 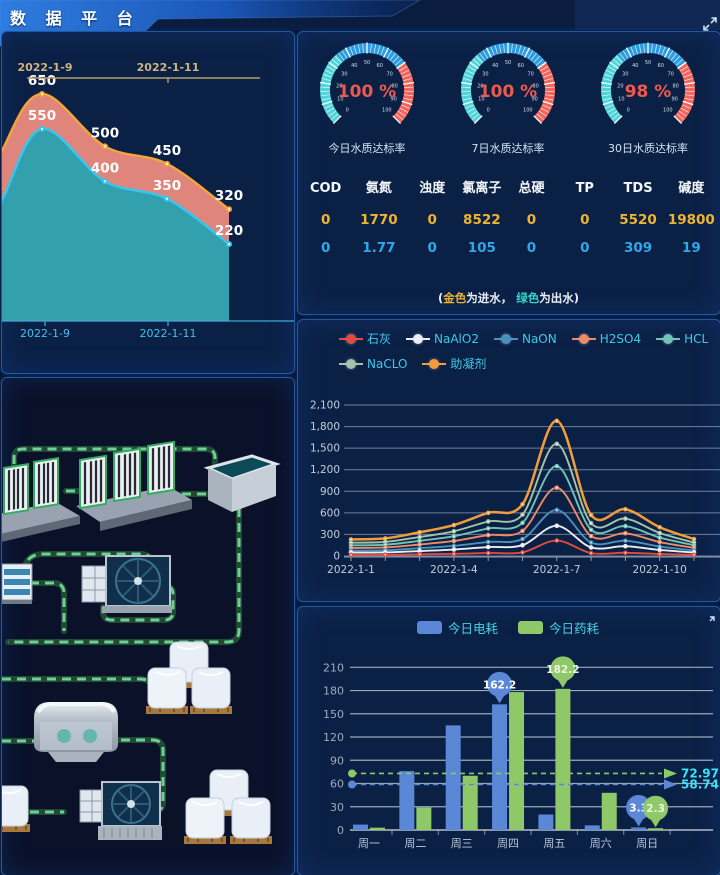 I want to click on legend-item-electricity: 今日电耗, so click(x=457, y=627).